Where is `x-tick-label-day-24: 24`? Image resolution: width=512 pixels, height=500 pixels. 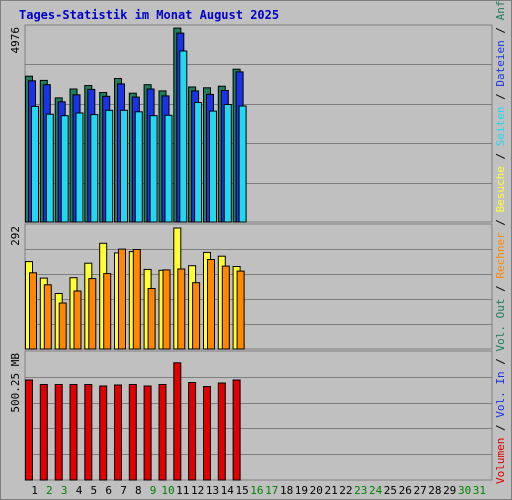 x-tick-label-day-24: 24 is located at coordinates (376, 490).